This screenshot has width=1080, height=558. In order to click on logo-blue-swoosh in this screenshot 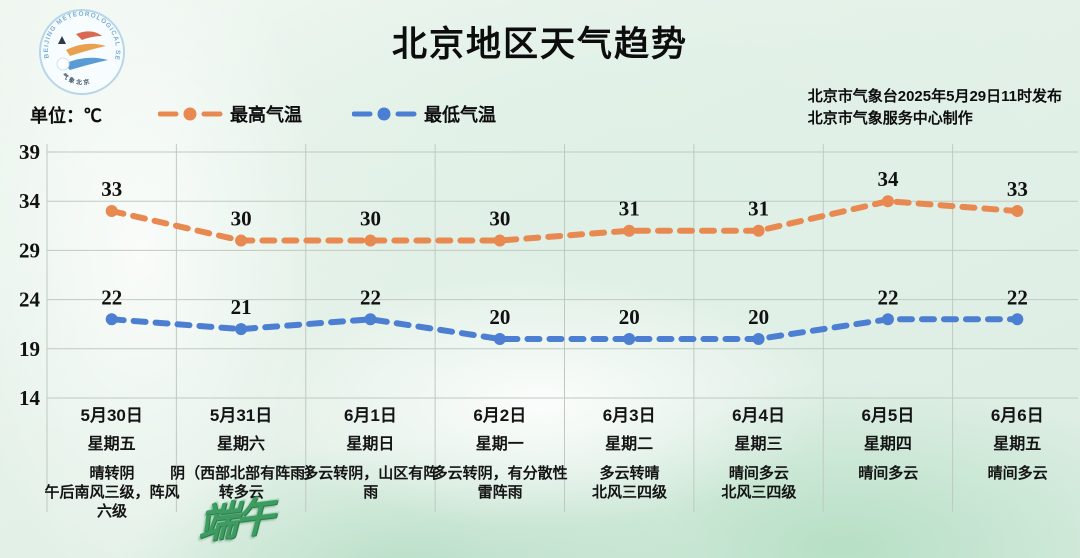, I will do `click(86, 63)`.